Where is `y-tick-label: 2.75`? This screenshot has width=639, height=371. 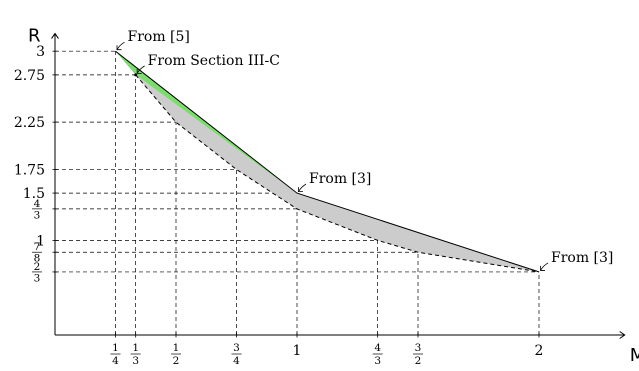 y-tick-label: 2.75 is located at coordinates (29, 76).